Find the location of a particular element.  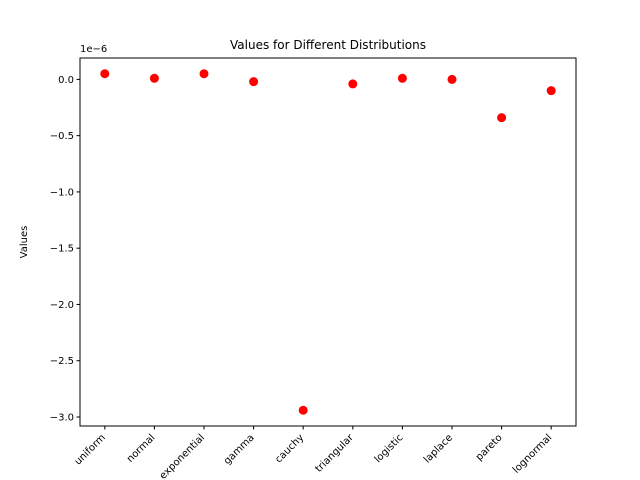

y-tick-label: −1.5 is located at coordinates (62, 249).